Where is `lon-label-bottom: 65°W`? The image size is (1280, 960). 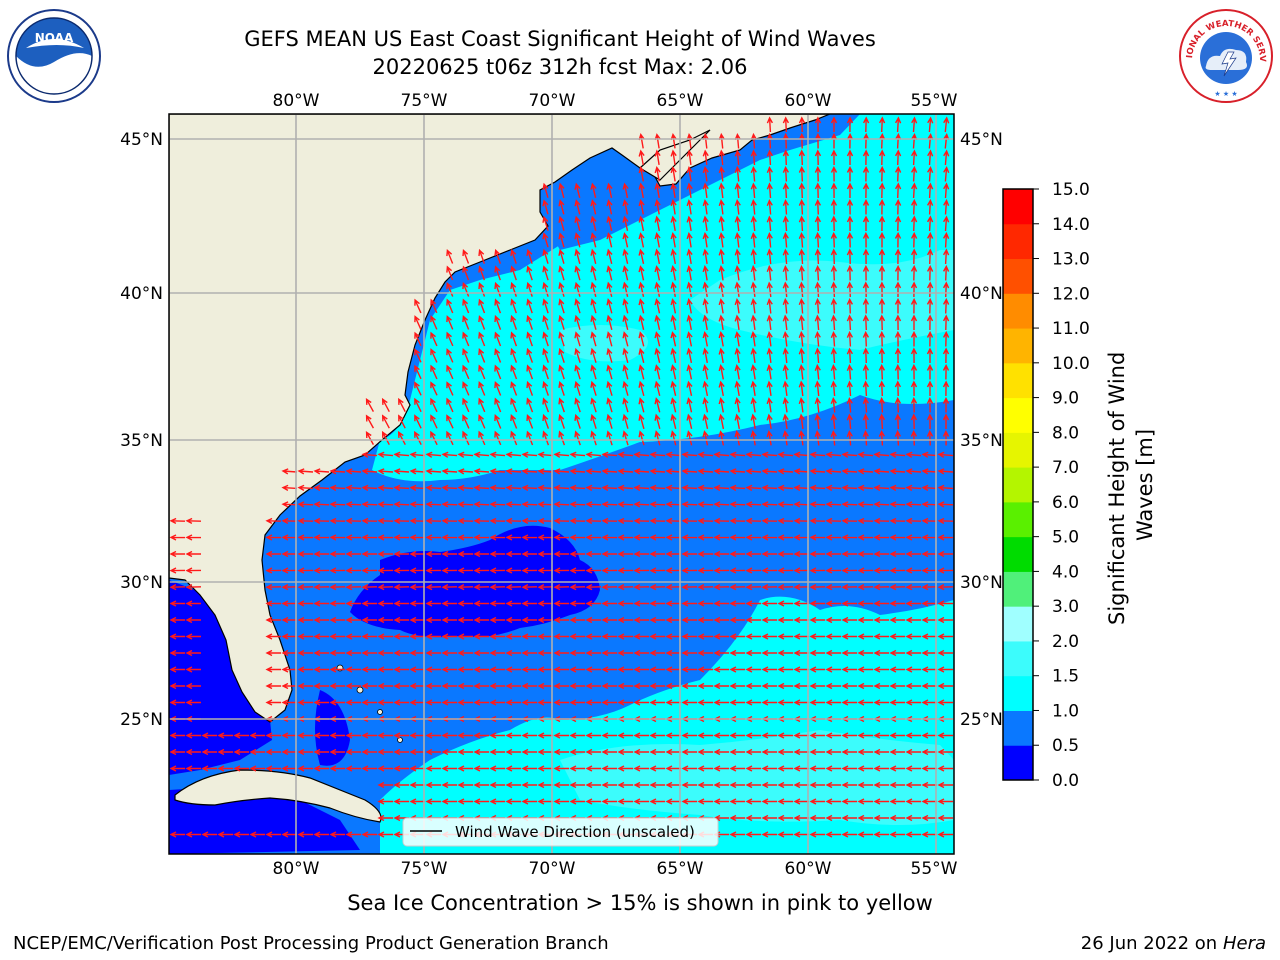 lon-label-bottom: 65°W is located at coordinates (680, 869).